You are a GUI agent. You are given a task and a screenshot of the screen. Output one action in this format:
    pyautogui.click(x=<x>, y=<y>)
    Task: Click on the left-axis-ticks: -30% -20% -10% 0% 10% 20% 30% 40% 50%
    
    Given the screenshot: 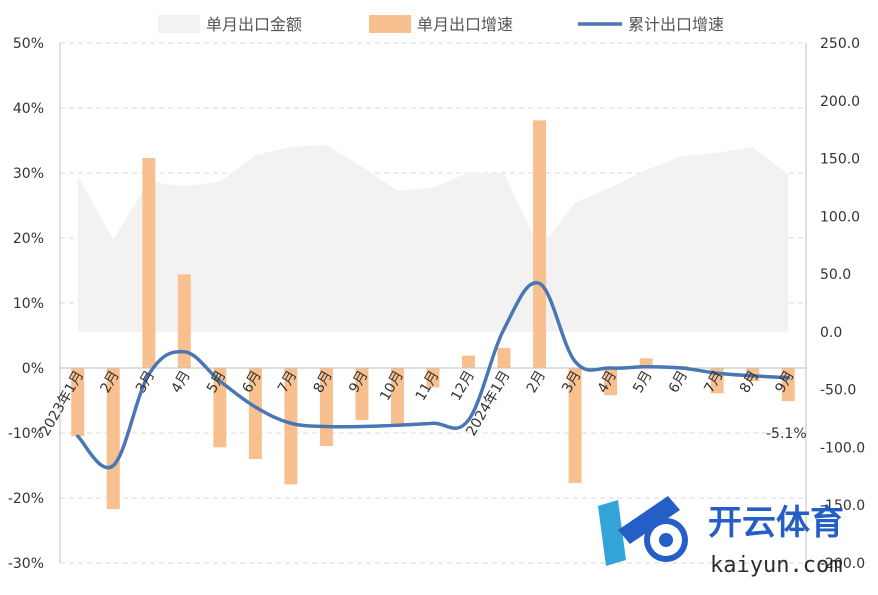 What is the action you would take?
    pyautogui.click(x=26, y=304)
    